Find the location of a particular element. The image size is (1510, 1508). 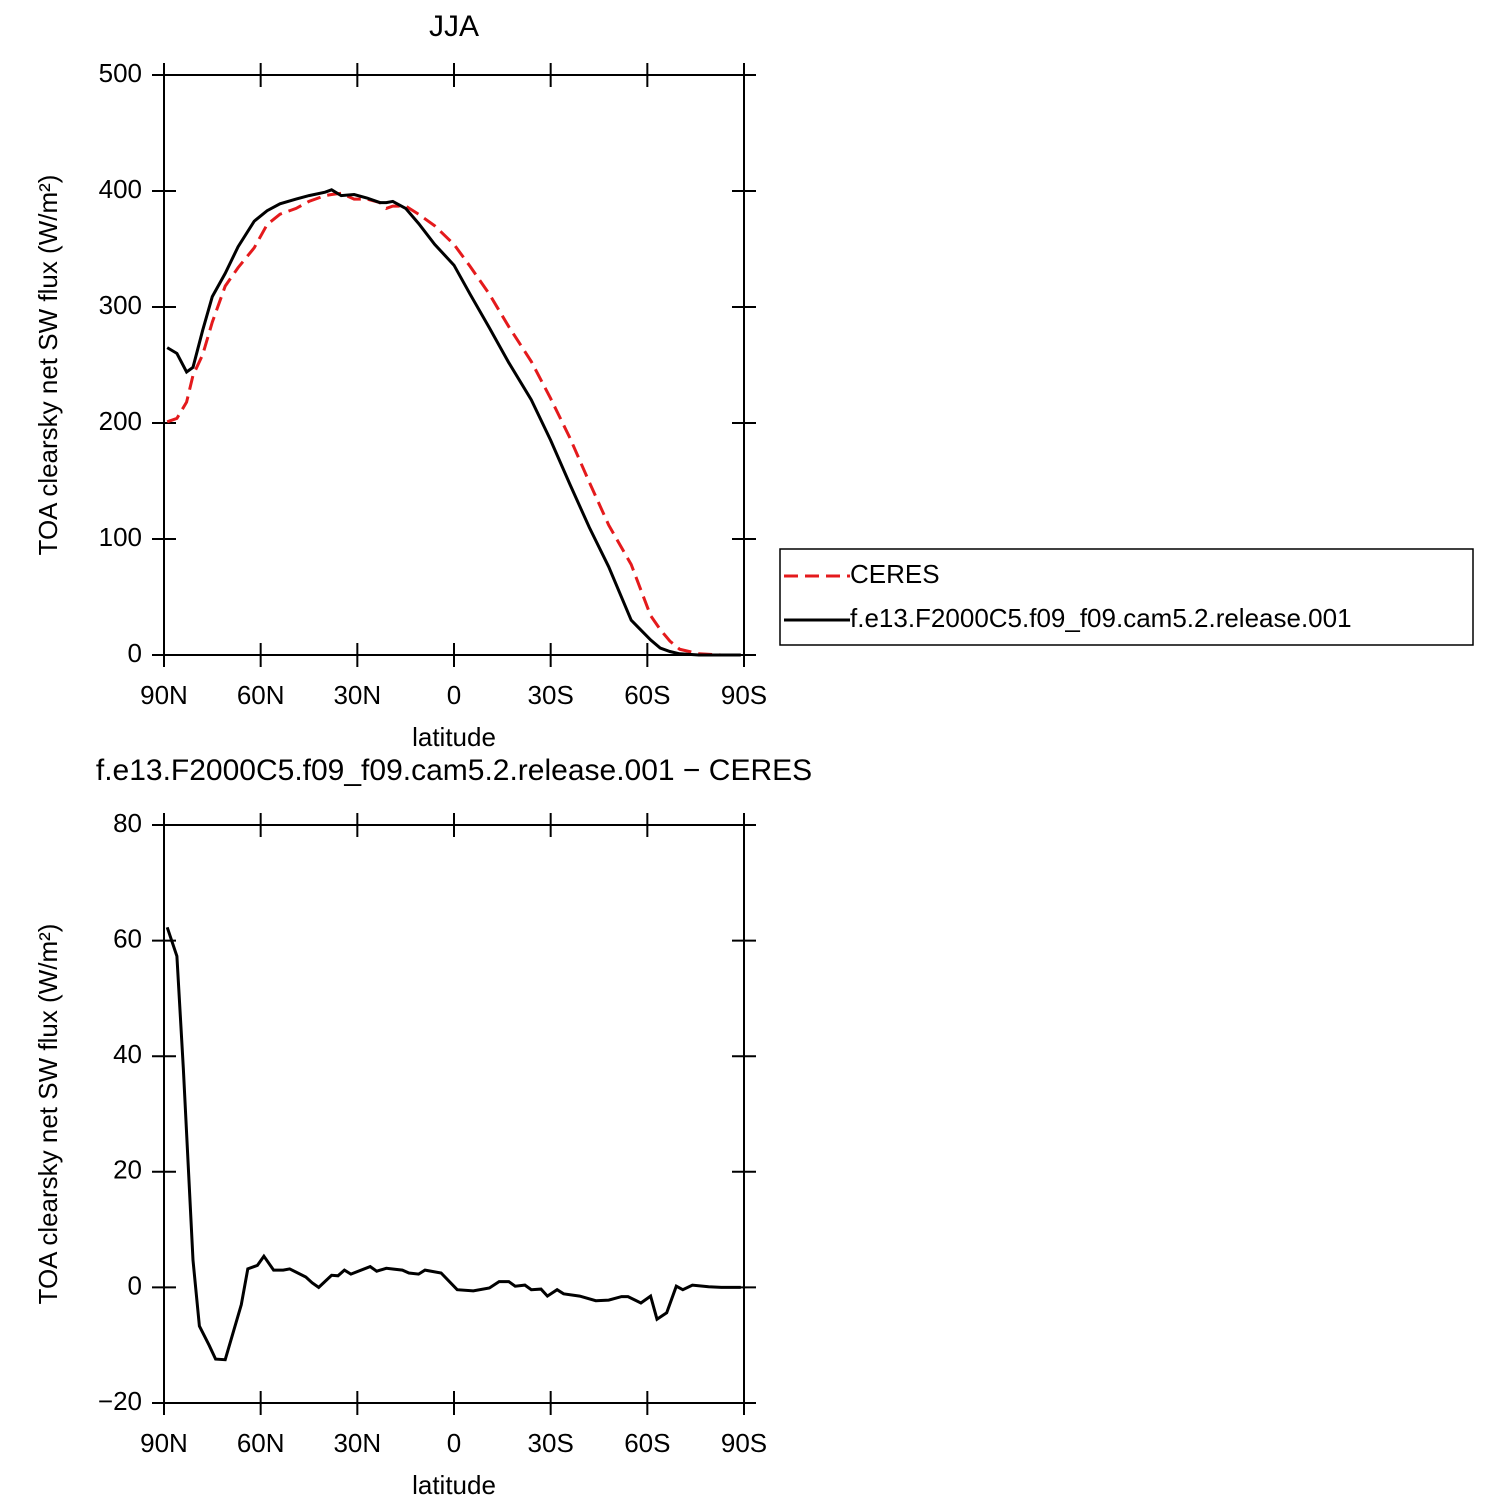

y-tick-label: 400 is located at coordinates (120, 189).